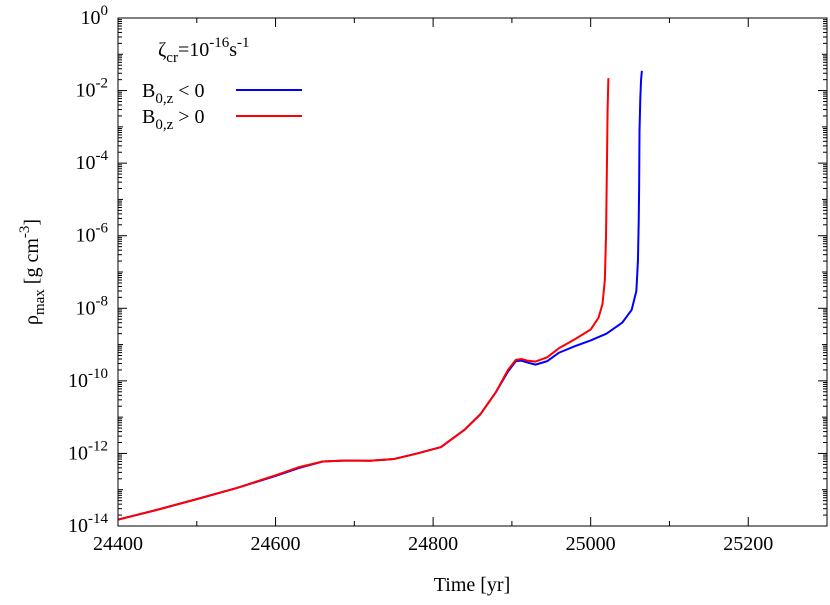 The height and width of the screenshot is (605, 830). Describe the element at coordinates (92, 234) in the screenshot. I see `y-tick-label: 10⁻⁶` at that location.